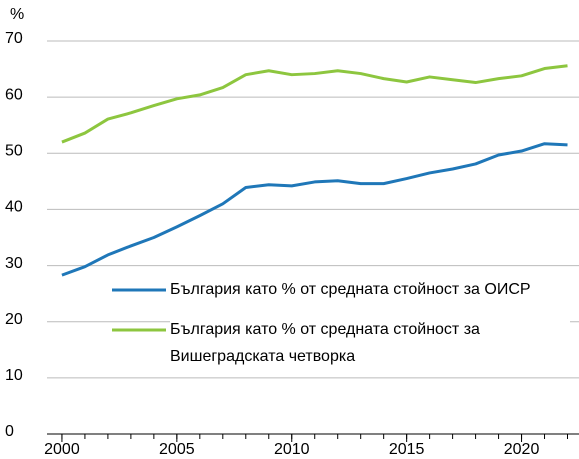 This screenshot has height=459, width=579. What do you see at coordinates (9, 431) in the screenshot?
I see `y-tick-label: 0` at bounding box center [9, 431].